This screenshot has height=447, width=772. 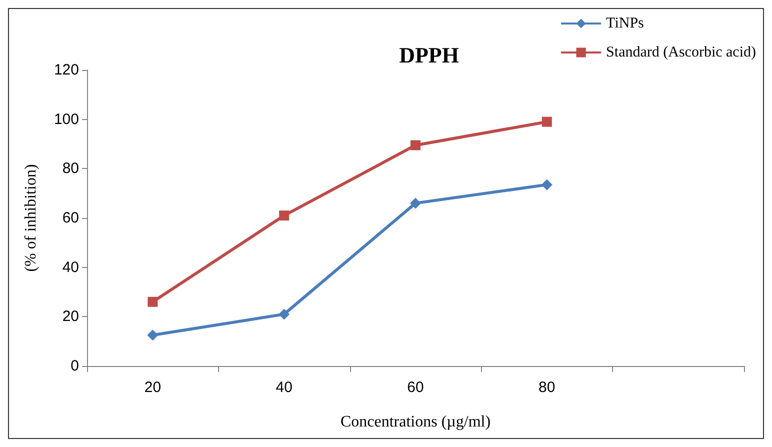 I want to click on x-tick-label: 20, so click(x=153, y=387).